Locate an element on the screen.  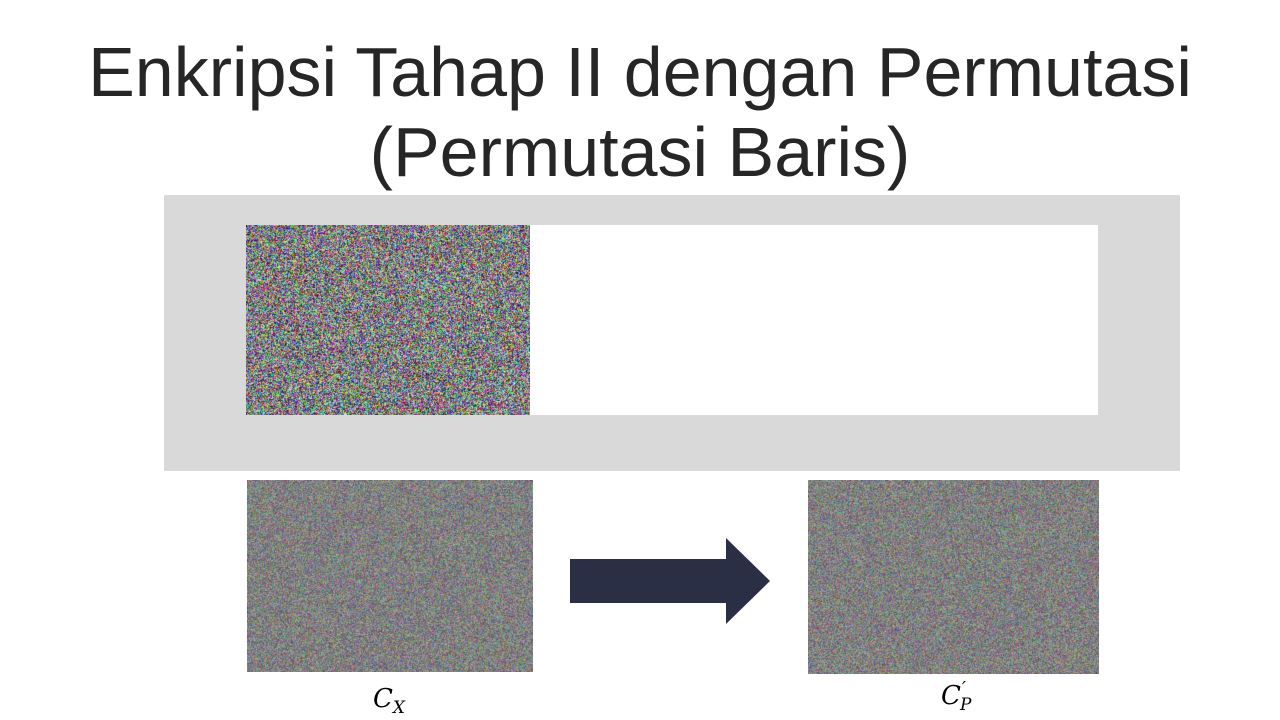
label-cx-base: C is located at coordinates (383, 699).